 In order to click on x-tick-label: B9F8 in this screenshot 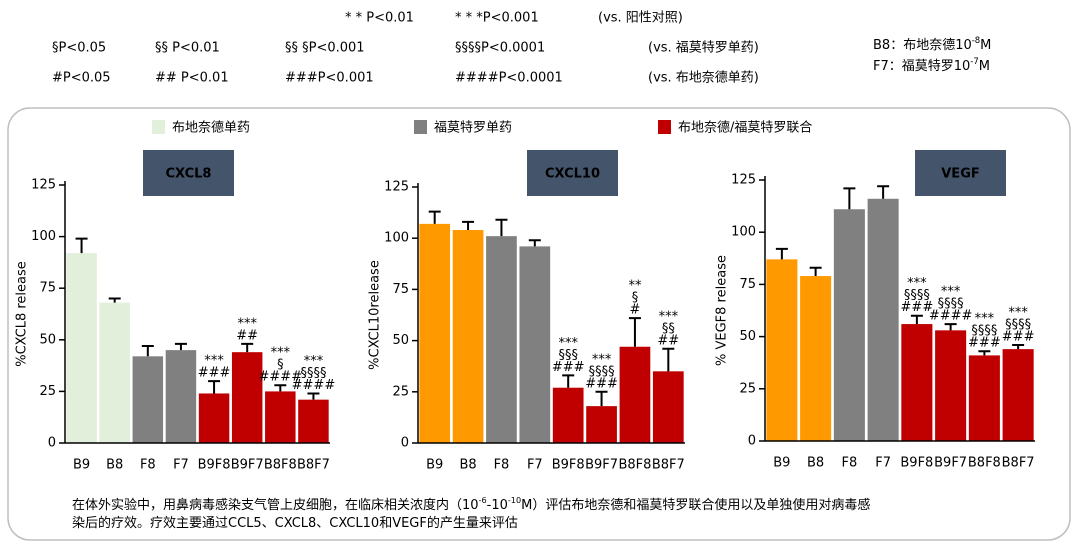, I will do `click(916, 463)`.